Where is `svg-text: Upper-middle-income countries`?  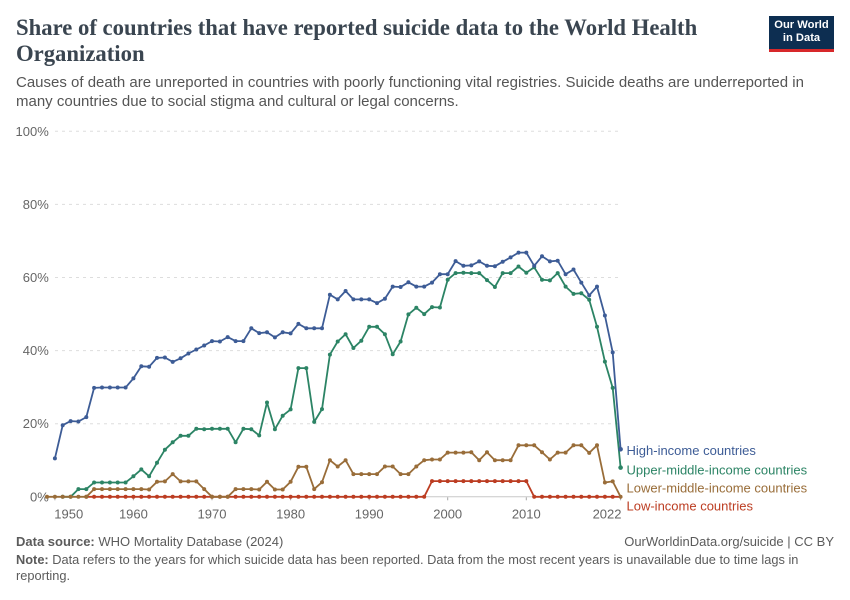 svg-text: Upper-middle-income countries is located at coordinates (717, 470).